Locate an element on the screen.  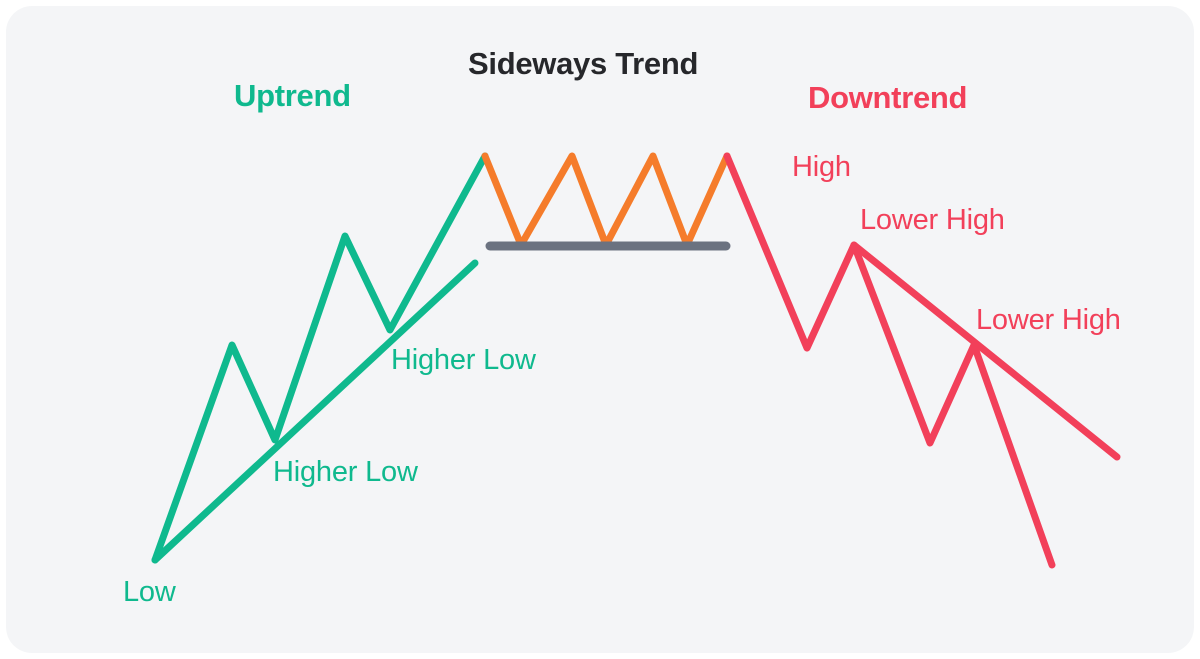
downtrend-title: Downtrend is located at coordinates (888, 97).